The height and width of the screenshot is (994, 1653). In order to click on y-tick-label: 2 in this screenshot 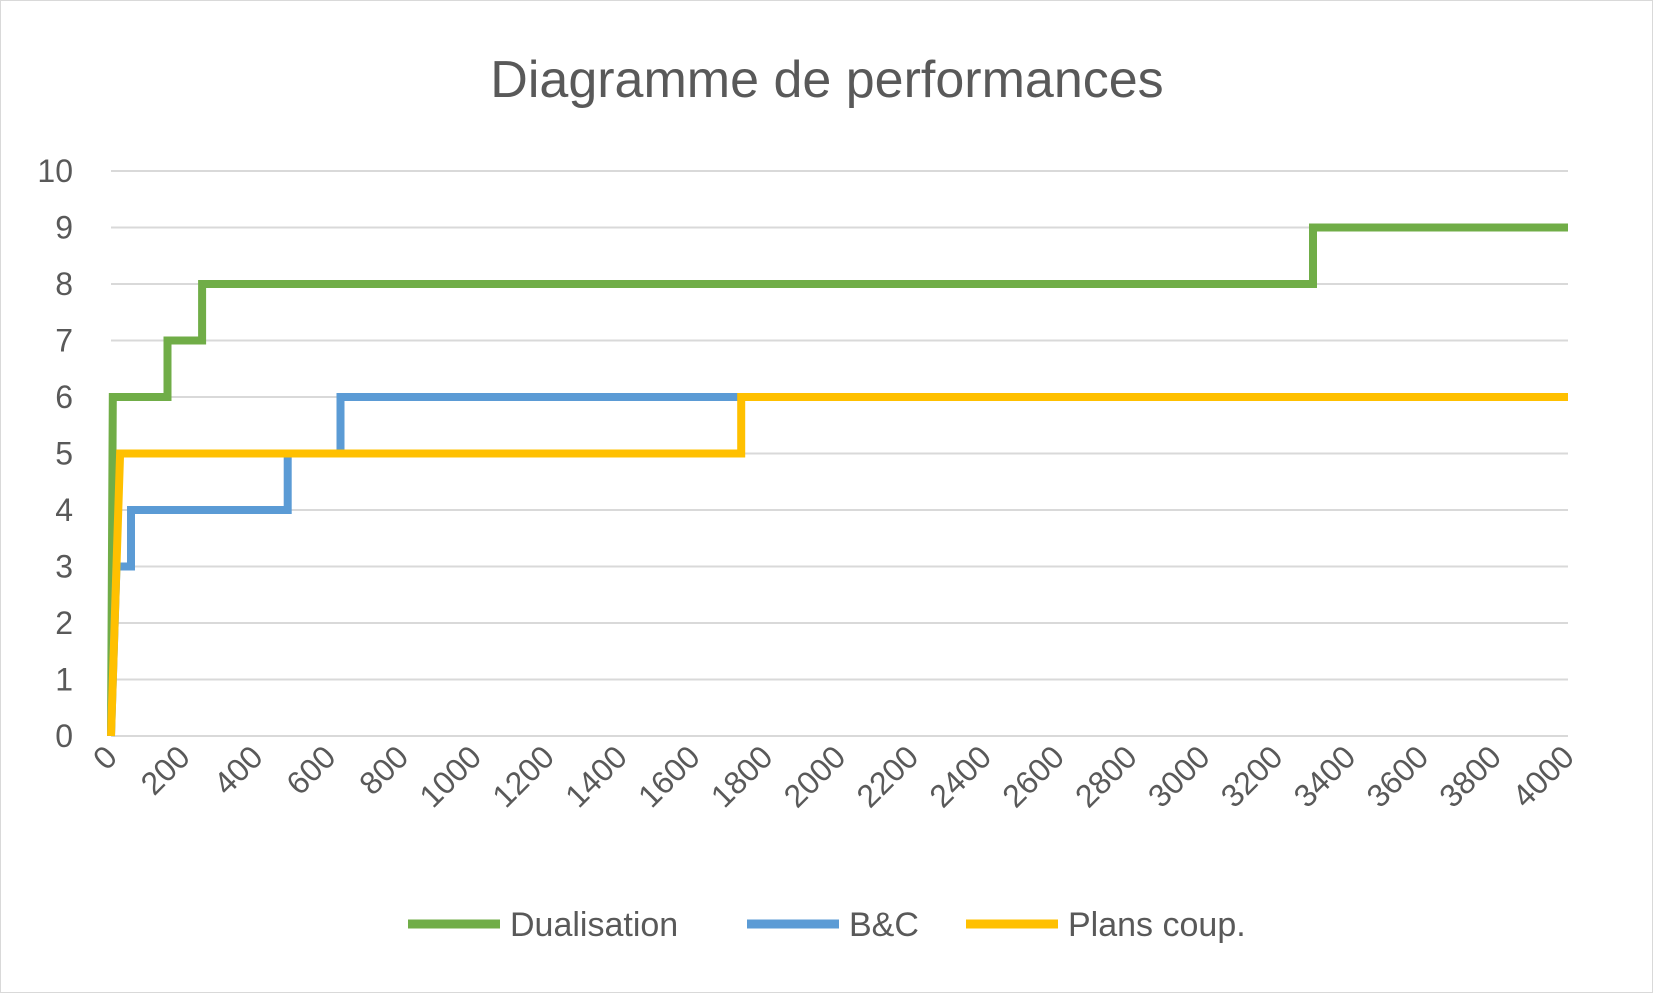, I will do `click(64, 623)`.